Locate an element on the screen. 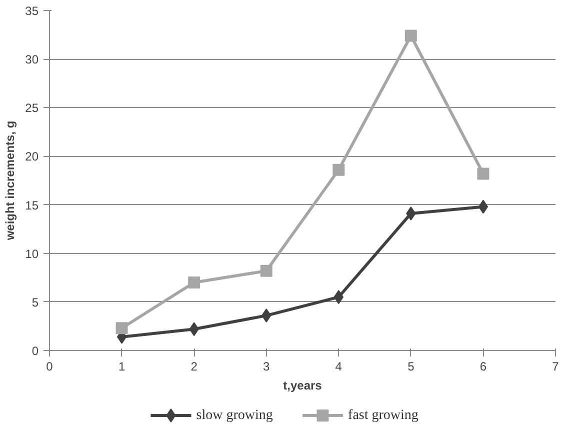 This screenshot has width=570, height=439. x-tick-label: 0 is located at coordinates (50, 367).